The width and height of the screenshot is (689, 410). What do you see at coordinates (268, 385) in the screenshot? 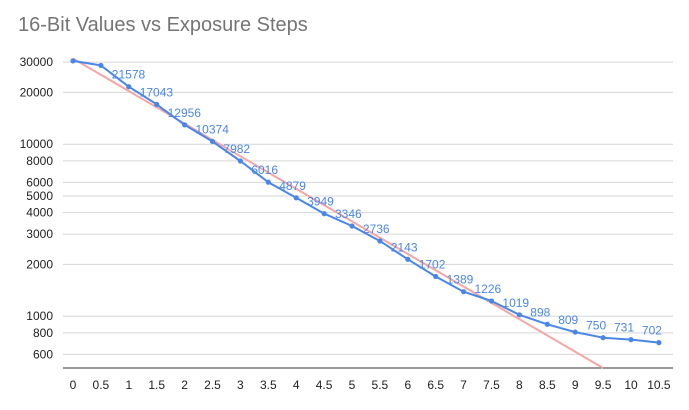
I see `x-tick-label: 3.5` at bounding box center [268, 385].